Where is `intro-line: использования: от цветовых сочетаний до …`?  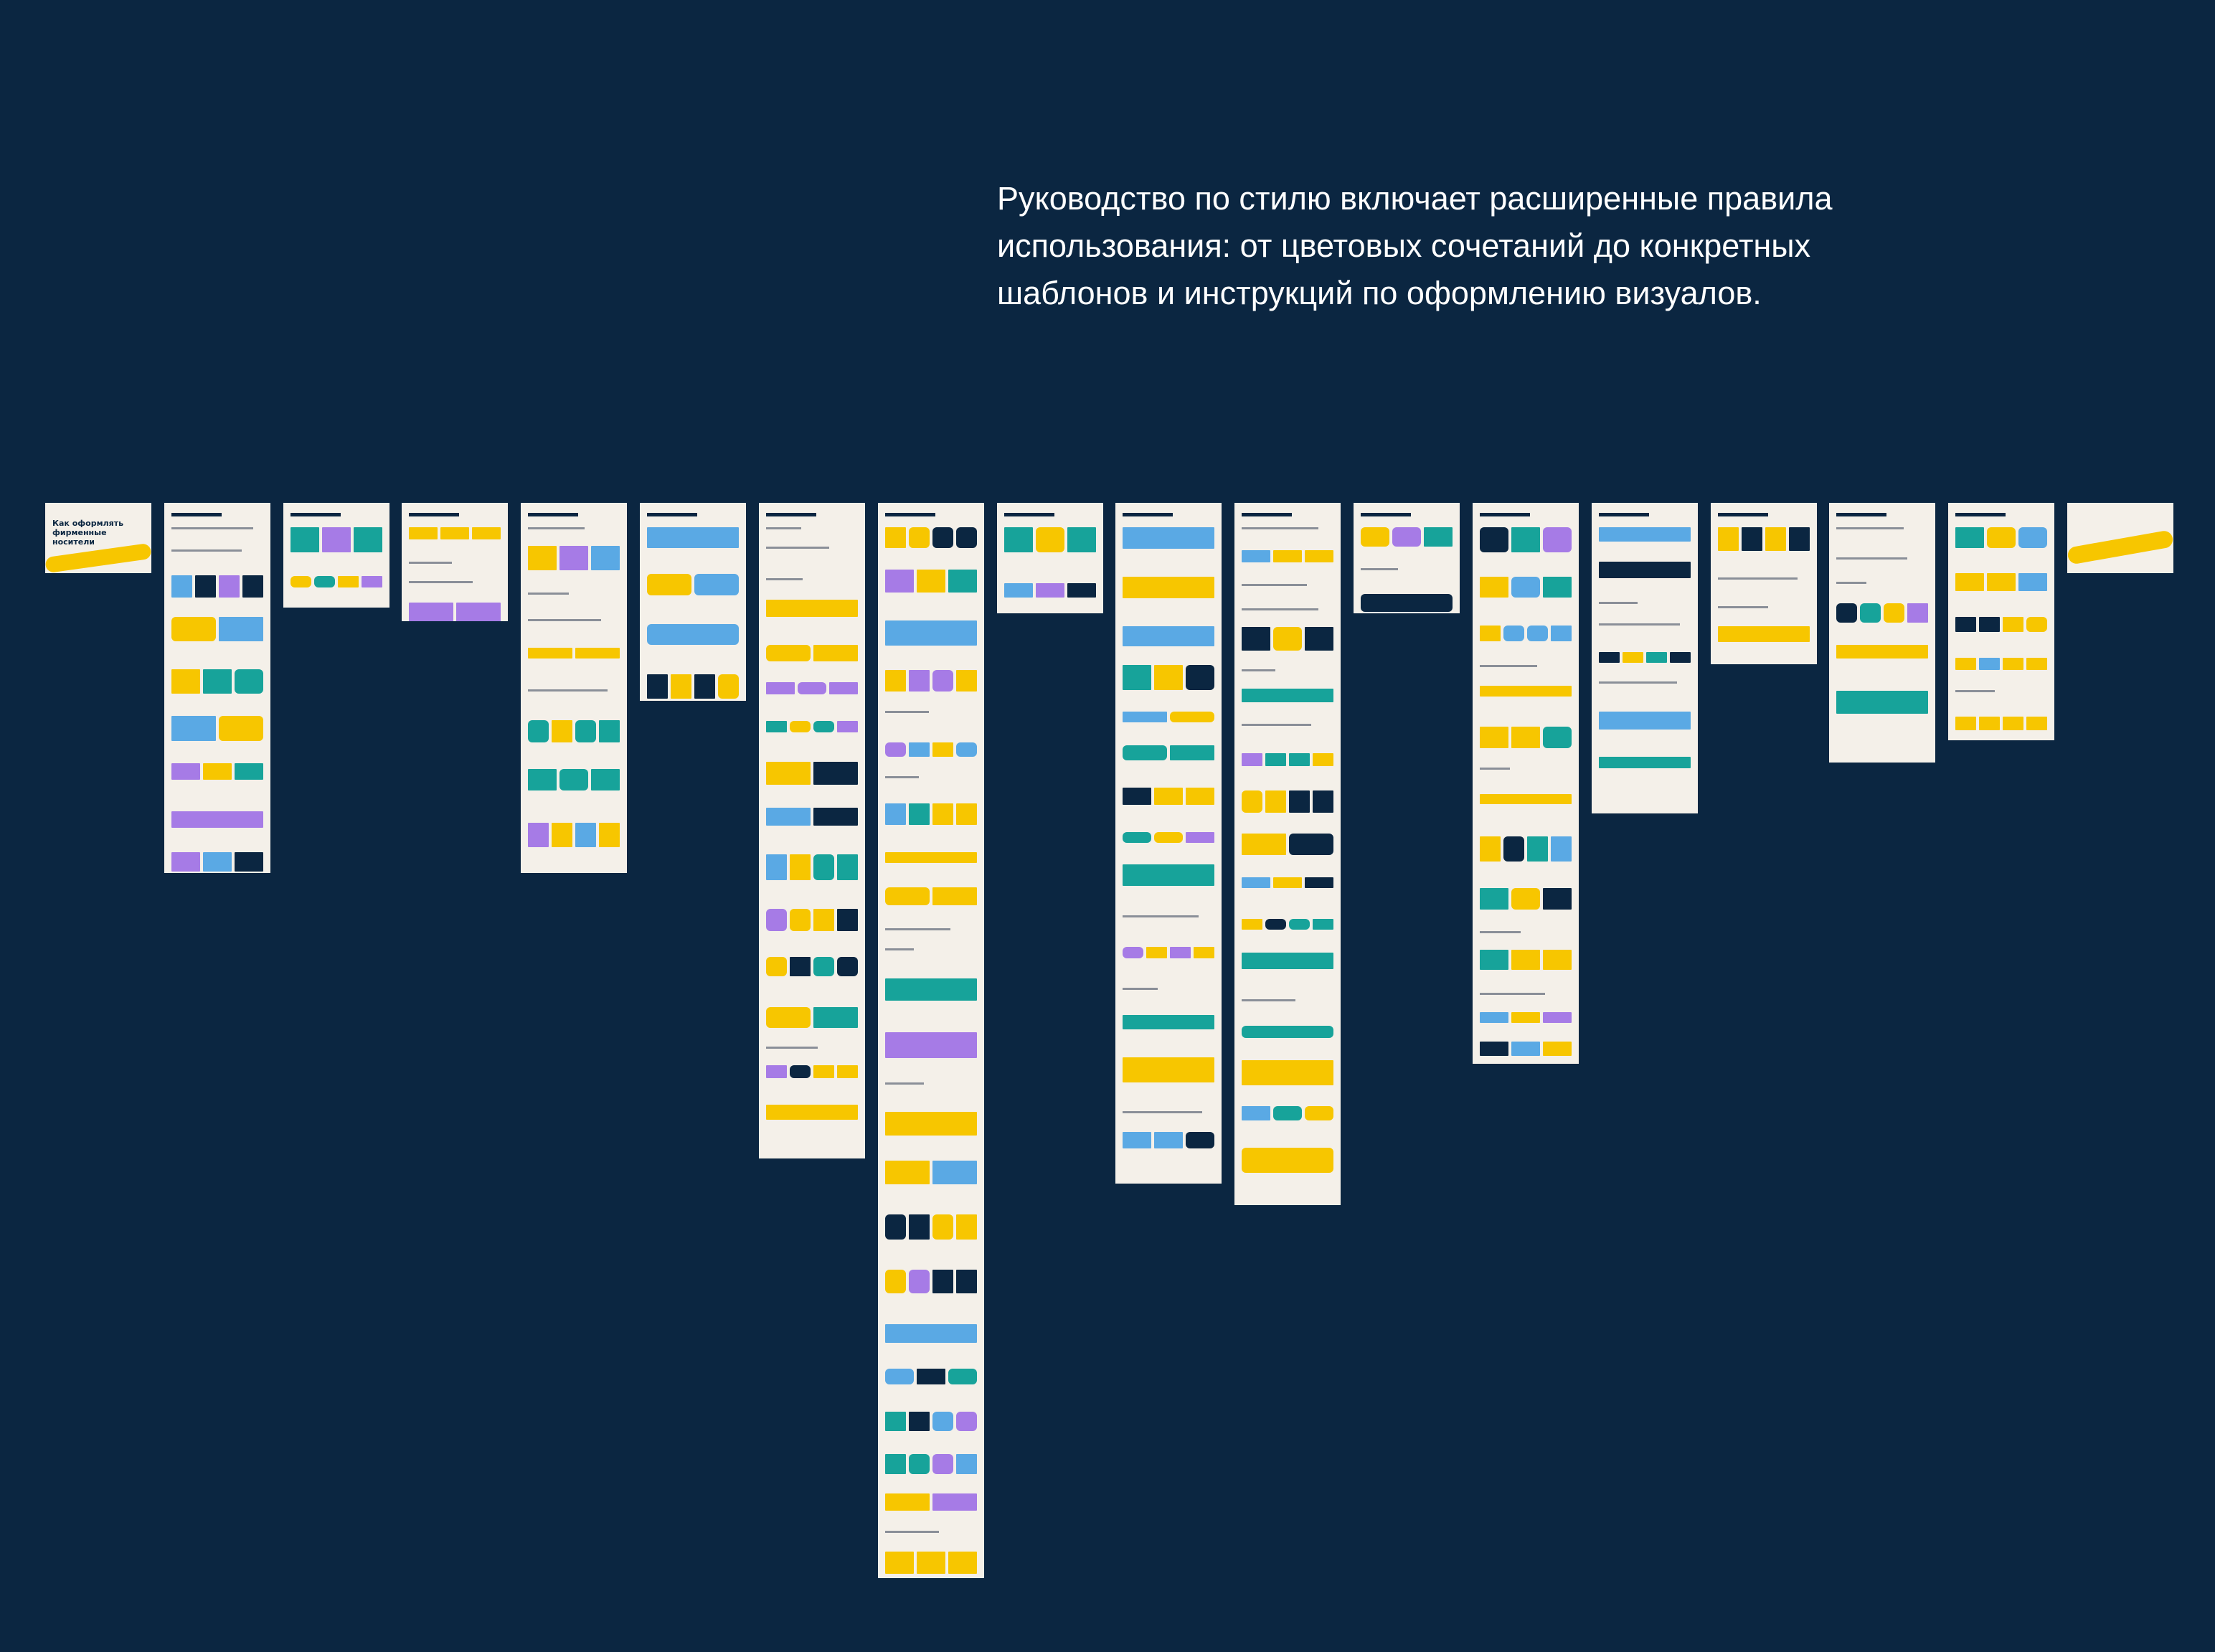
intro-line: использования: от цветовых сочетаний до … is located at coordinates (1404, 246).